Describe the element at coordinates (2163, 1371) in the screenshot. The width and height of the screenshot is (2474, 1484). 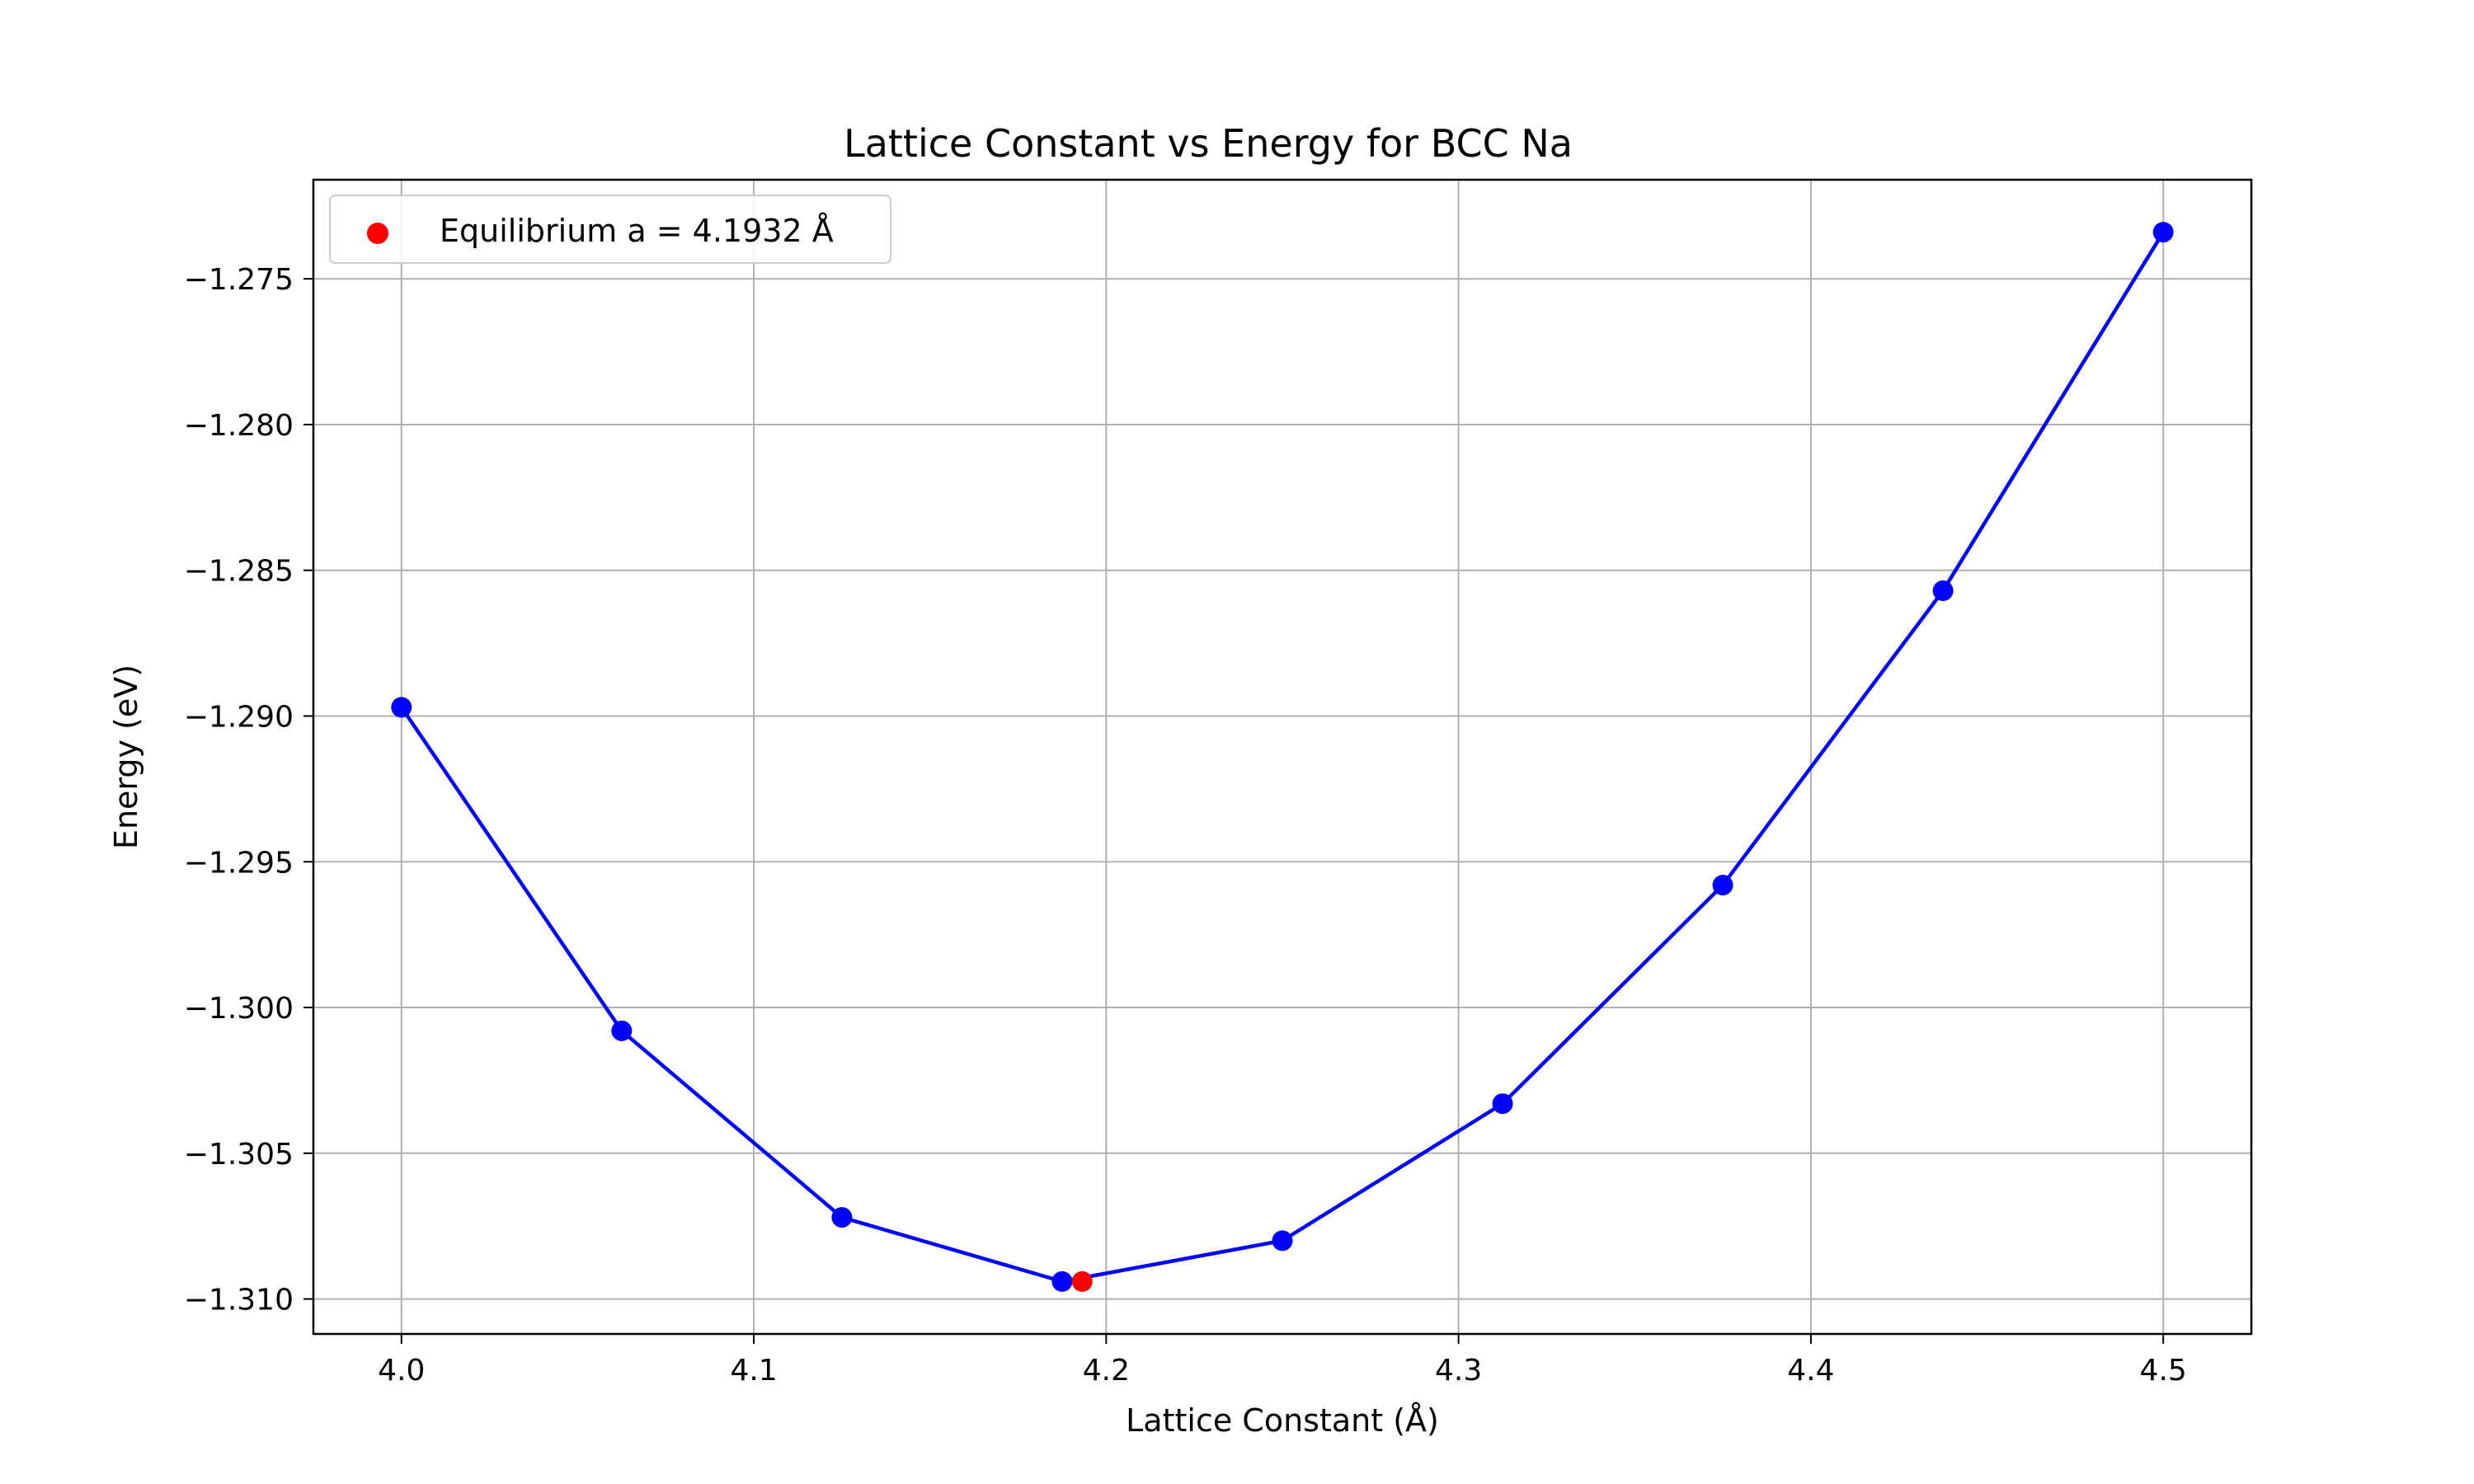
I see `x-tick-label: 4.5` at that location.